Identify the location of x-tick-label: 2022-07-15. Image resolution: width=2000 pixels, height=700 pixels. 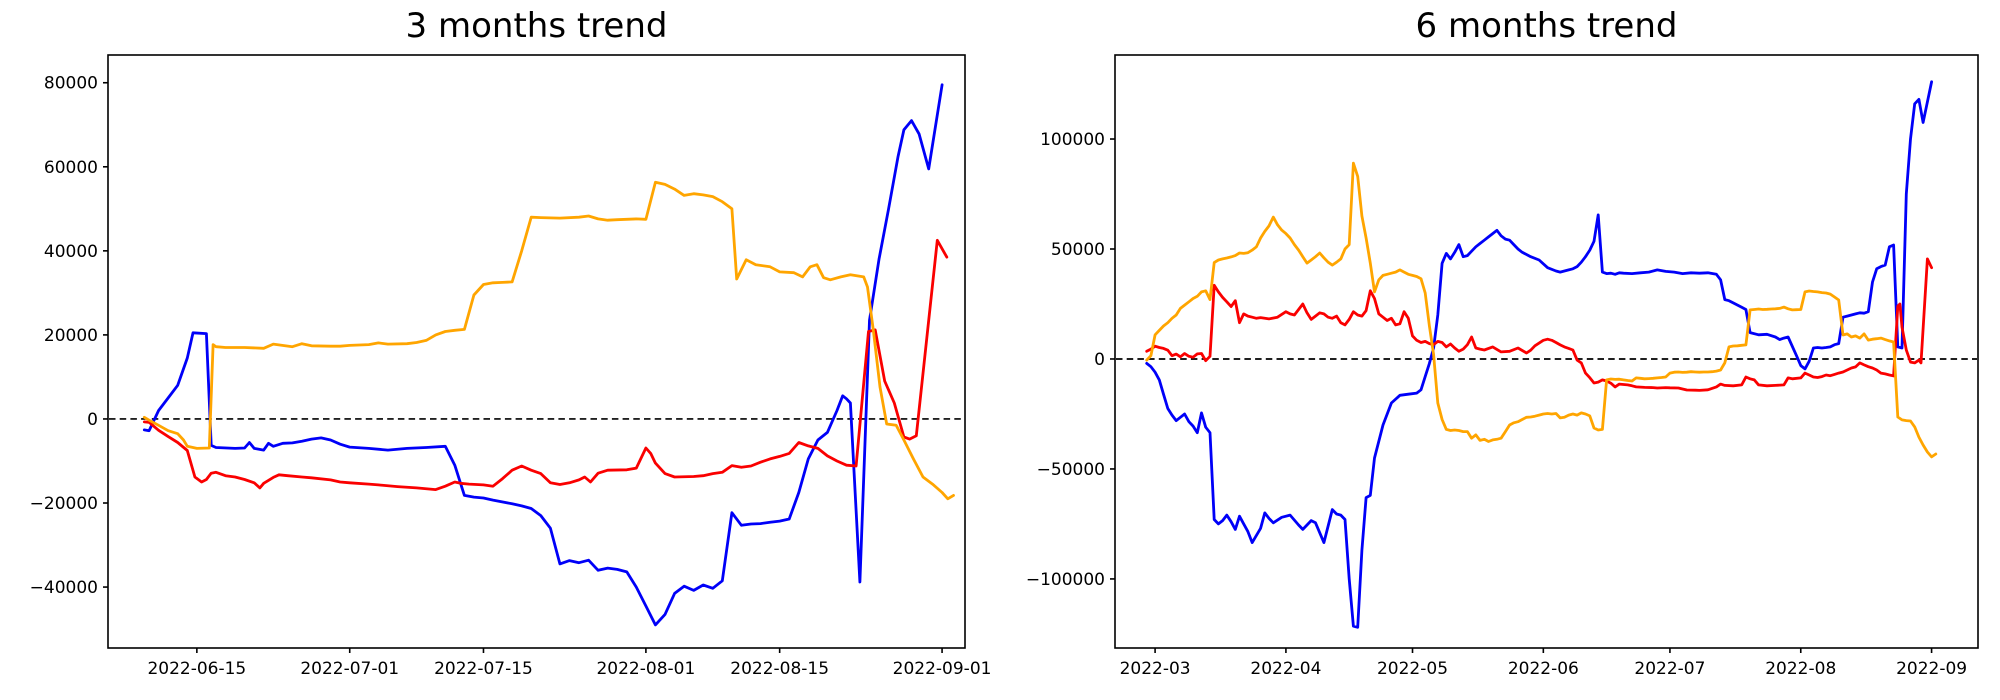
(483, 669).